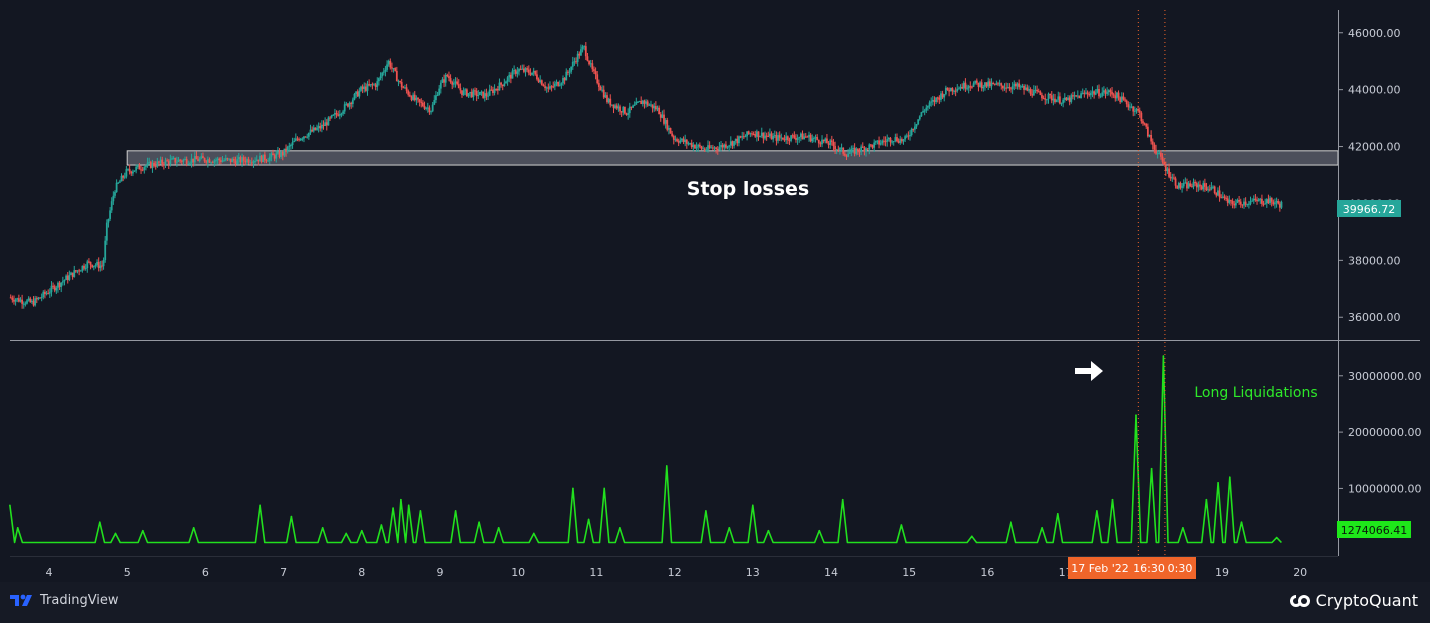 Image resolution: width=1430 pixels, height=623 pixels. I want to click on time-badge: 17 Feb '22 16:30 0:30, so click(1132, 568).